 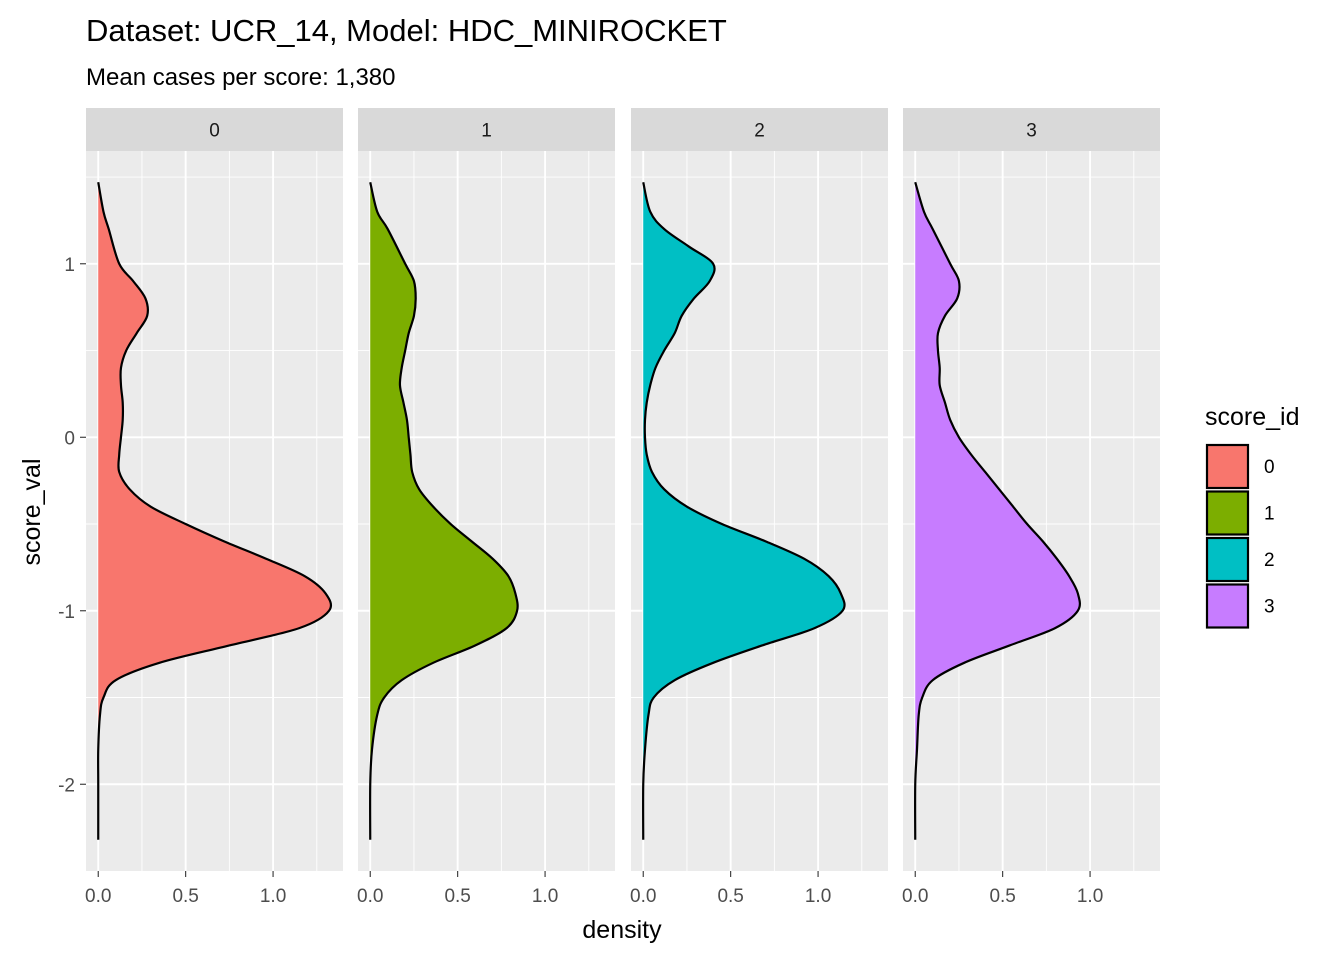 I want to click on y-tick-label: 1, so click(x=69, y=265).